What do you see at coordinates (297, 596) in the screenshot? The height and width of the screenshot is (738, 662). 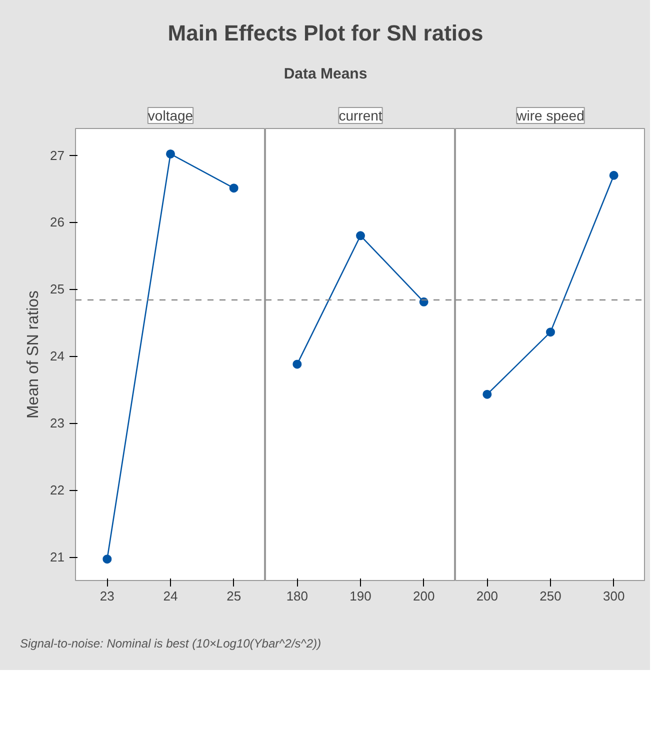 I see `x-tick-label: 180` at bounding box center [297, 596].